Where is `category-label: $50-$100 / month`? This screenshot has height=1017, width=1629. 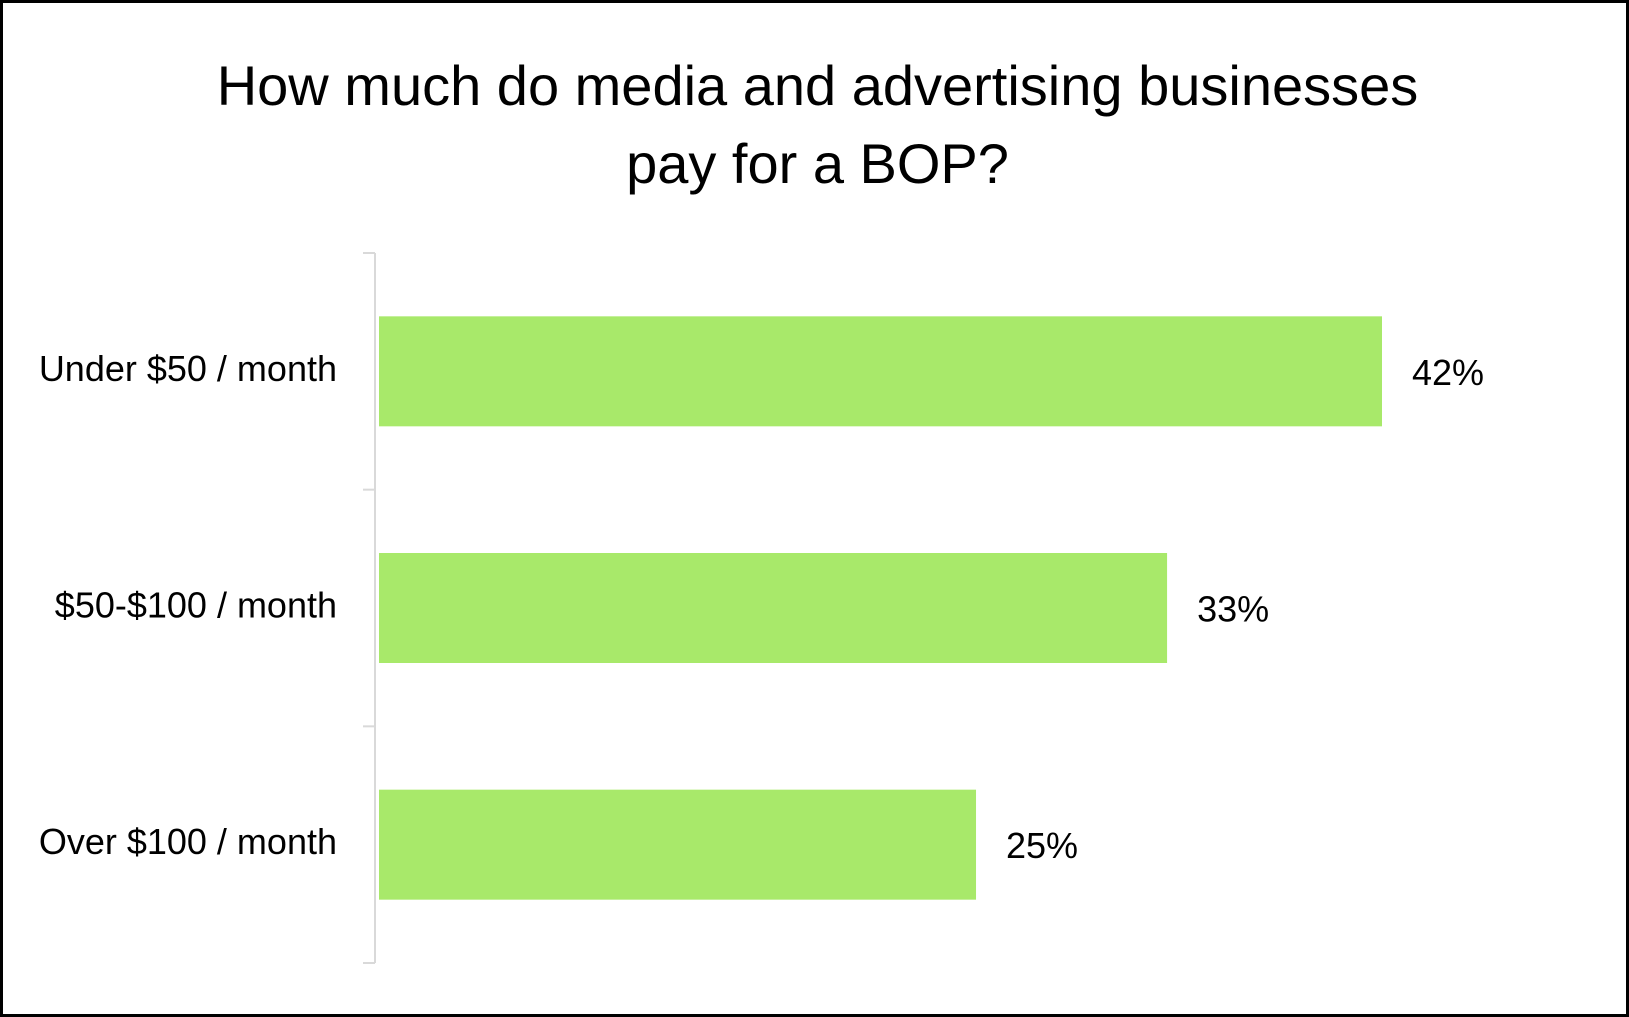
category-label: $50-$100 / month is located at coordinates (196, 605).